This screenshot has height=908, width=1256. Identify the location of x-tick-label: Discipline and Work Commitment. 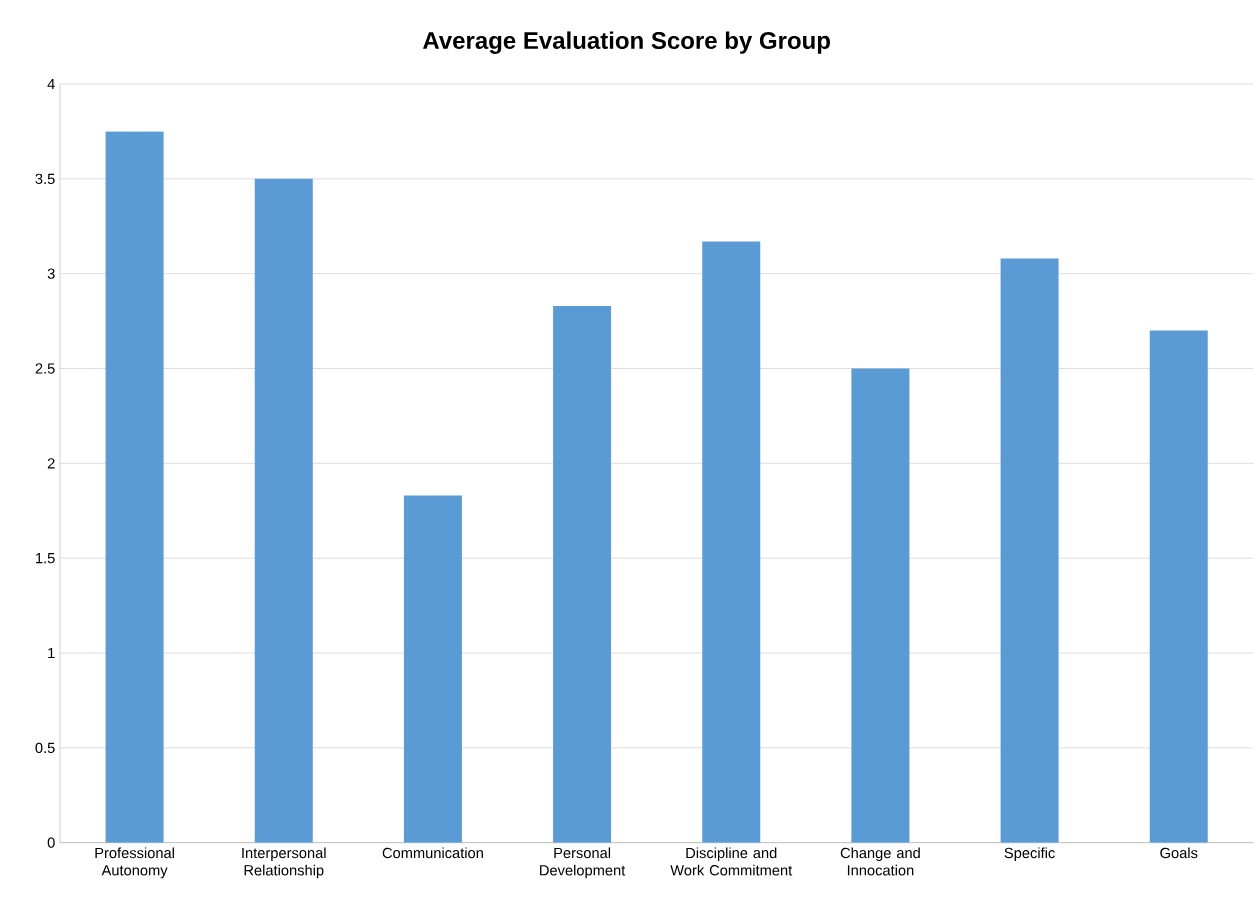
(731, 861).